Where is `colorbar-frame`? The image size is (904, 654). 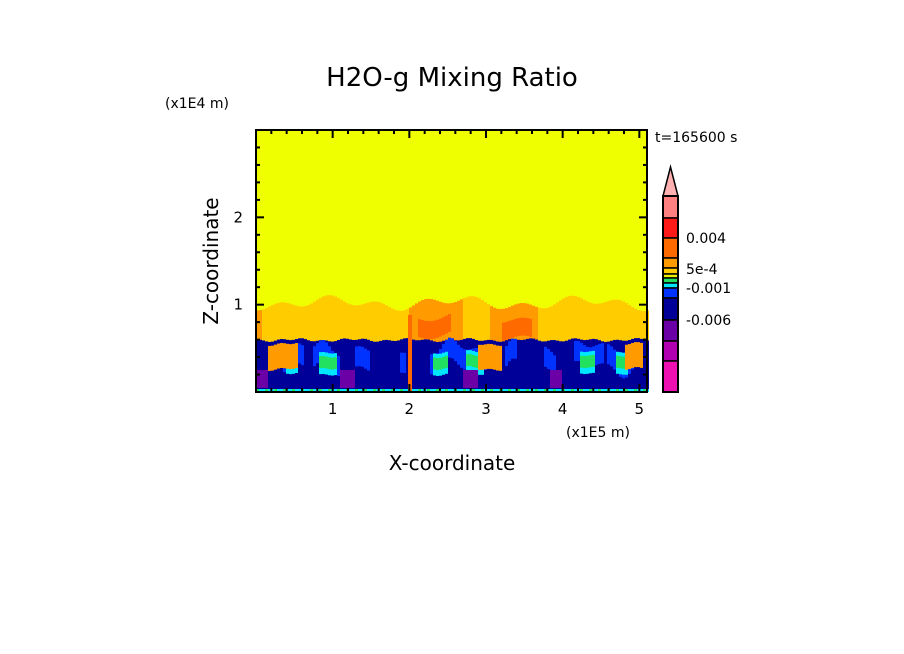 colorbar-frame is located at coordinates (670, 294).